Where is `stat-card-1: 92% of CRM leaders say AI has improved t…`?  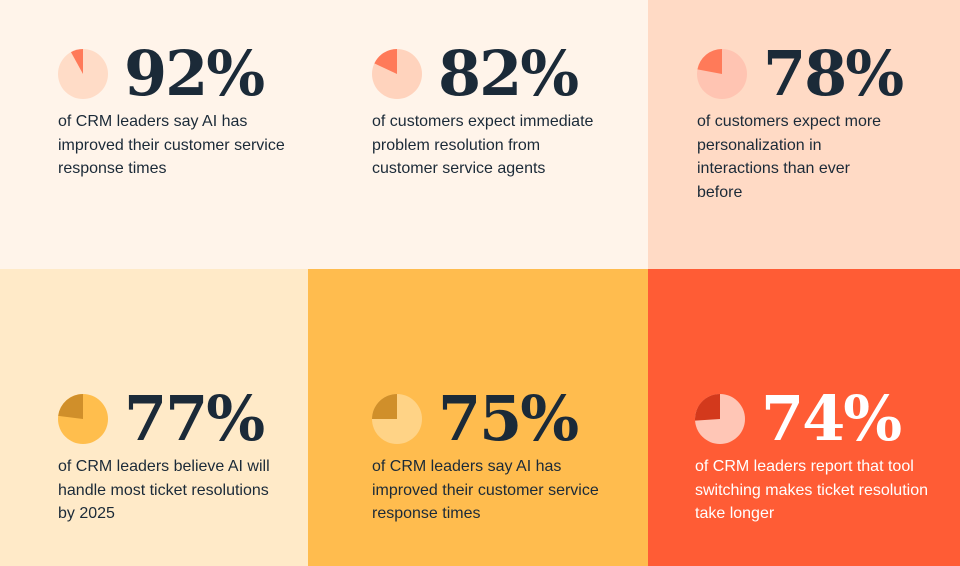 stat-card-1: 92% of CRM leaders say AI has improved t… is located at coordinates (175, 109).